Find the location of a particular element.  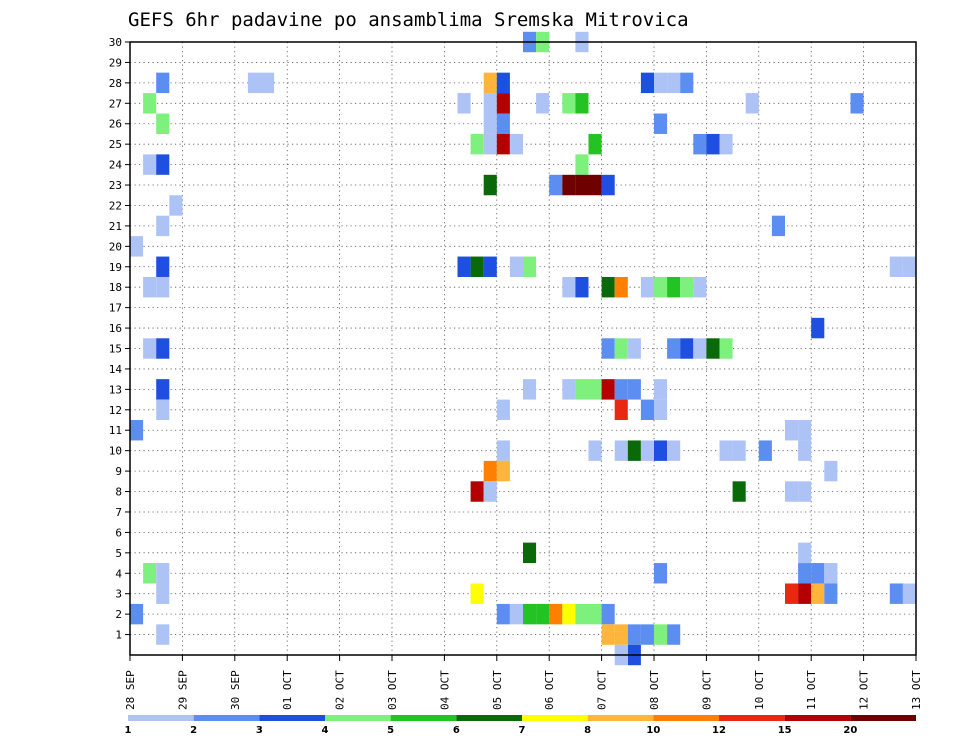

legend-label: 20 is located at coordinates (850, 730).